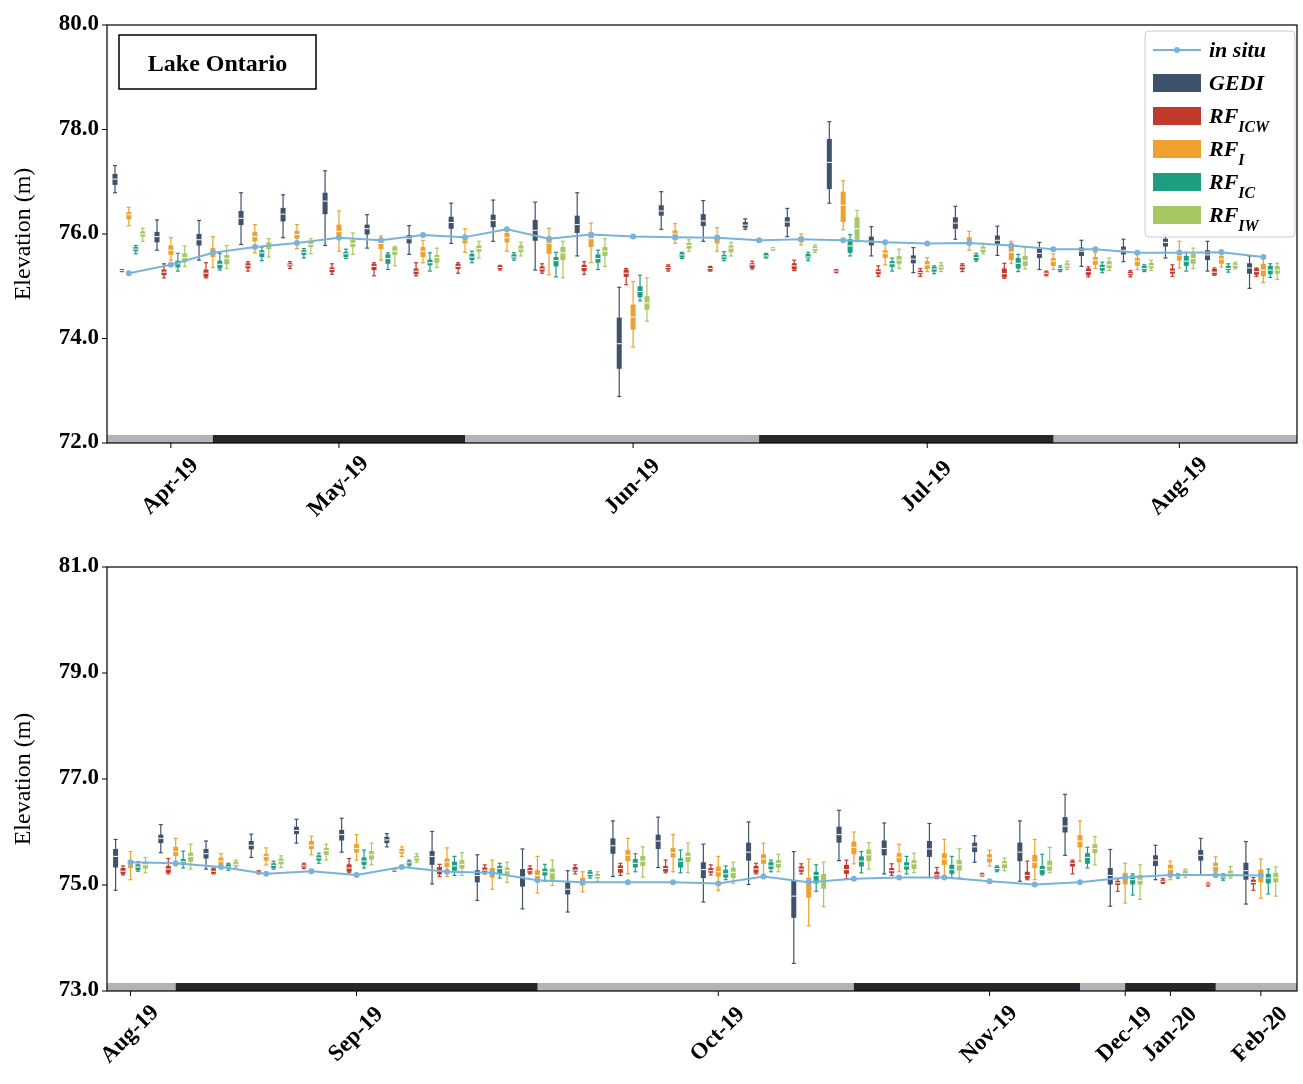 The width and height of the screenshot is (1303, 1084). Describe the element at coordinates (78, 565) in the screenshot. I see `y-tick-label: 81.0` at that location.